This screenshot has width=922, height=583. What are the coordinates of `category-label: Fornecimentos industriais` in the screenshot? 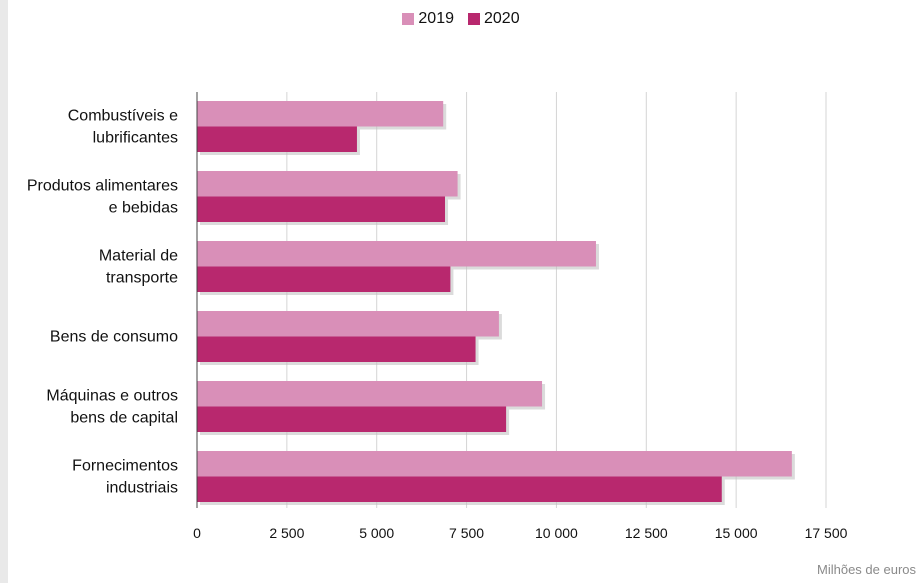 It's located at (125, 477).